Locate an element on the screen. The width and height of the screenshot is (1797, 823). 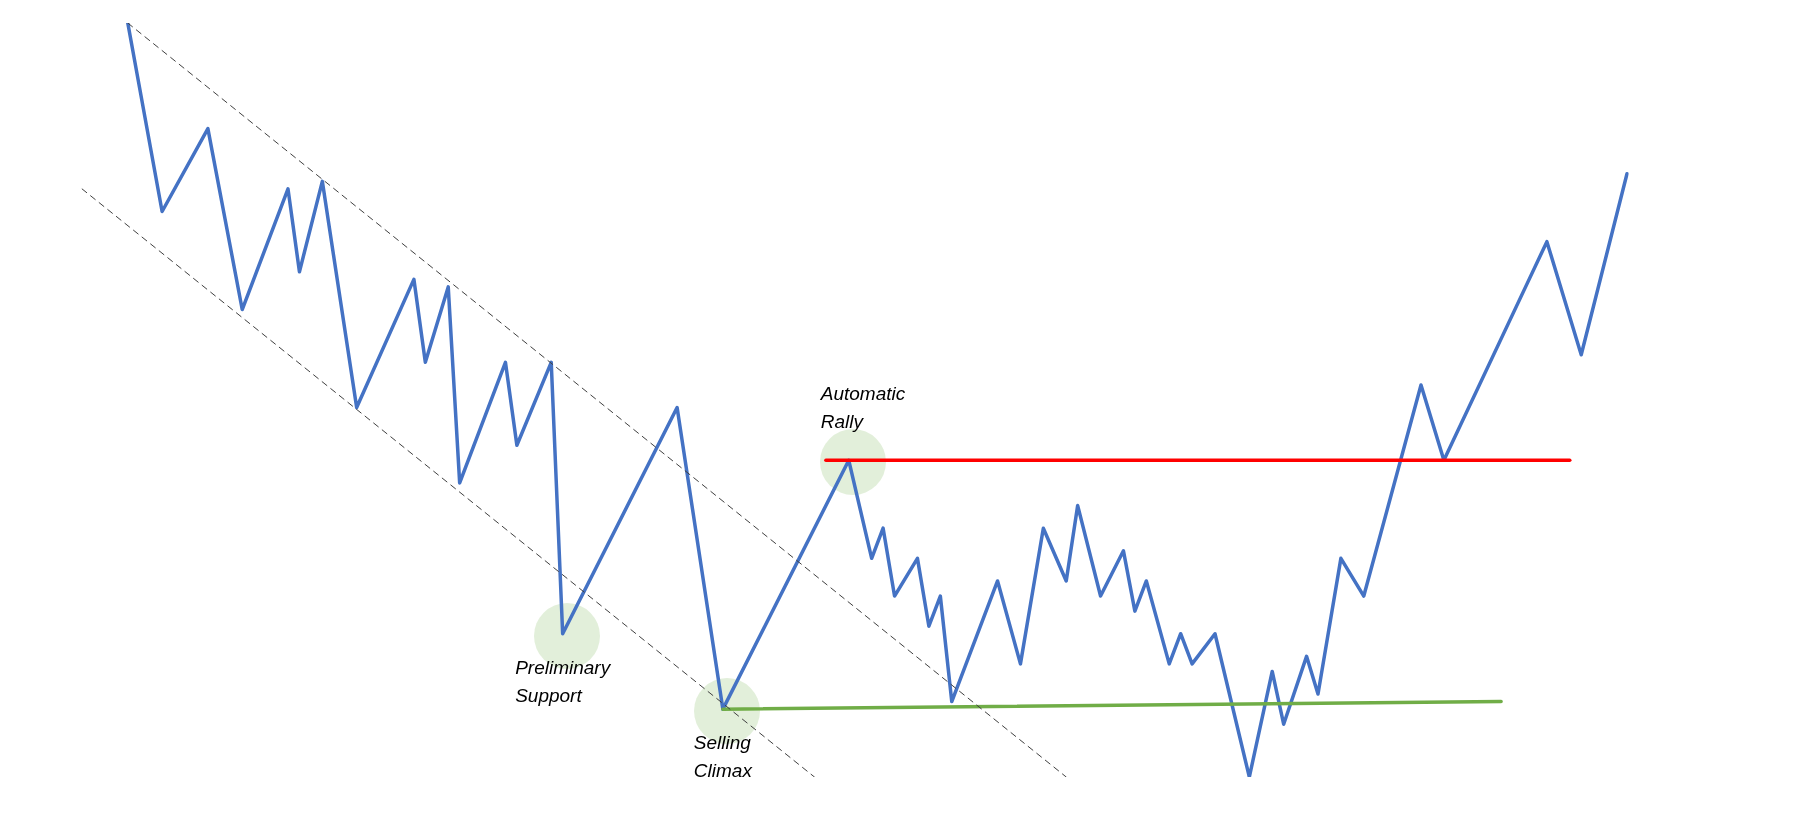
annotation: Preliminary Support is located at coordinates (563, 681).